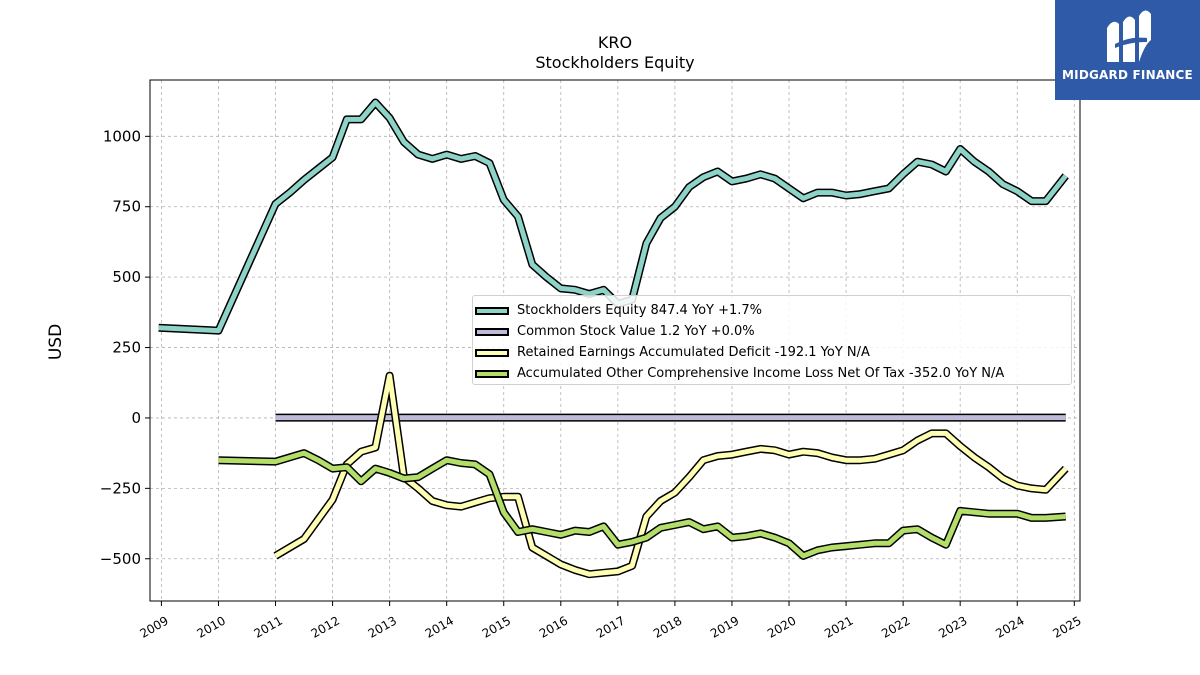 The image size is (1200, 675). Describe the element at coordinates (553, 626) in the screenshot. I see `x-tick-label: 2016` at that location.